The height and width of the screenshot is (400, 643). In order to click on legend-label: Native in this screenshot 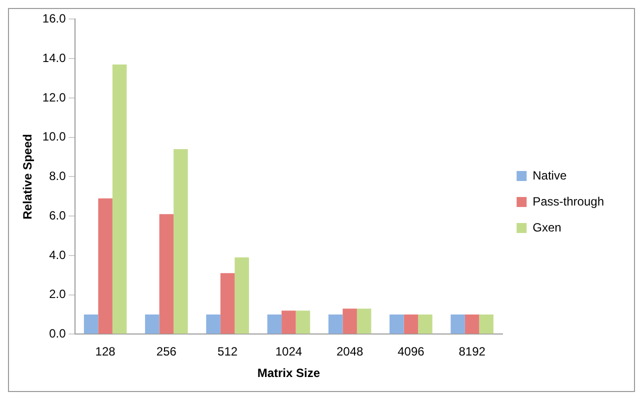, I will do `click(549, 175)`.